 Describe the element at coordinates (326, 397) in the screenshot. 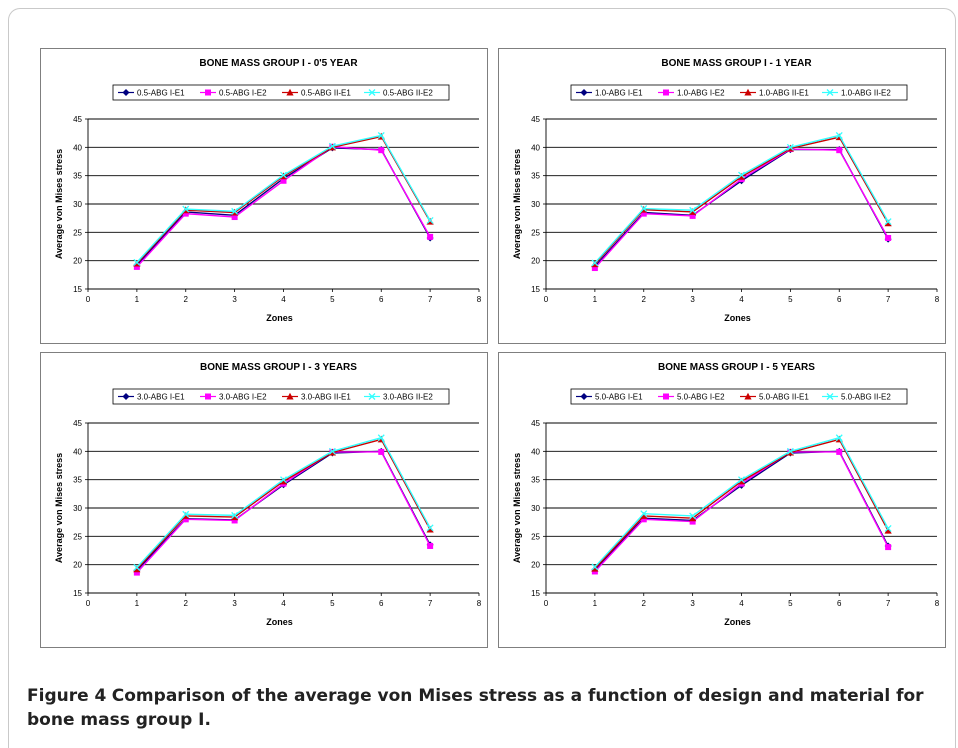

I see `legend-label-3-0-abg-ii-e1: 3.0-ABG II-E1` at that location.